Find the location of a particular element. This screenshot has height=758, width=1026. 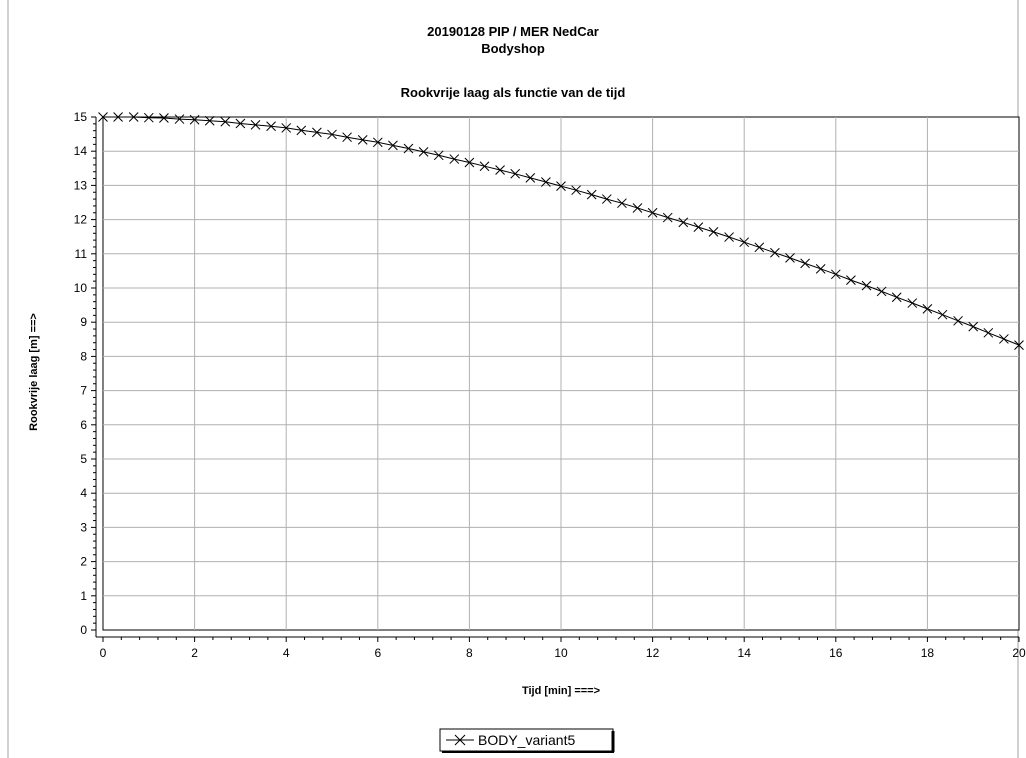

y-tick-label: 15 is located at coordinates (81, 117).